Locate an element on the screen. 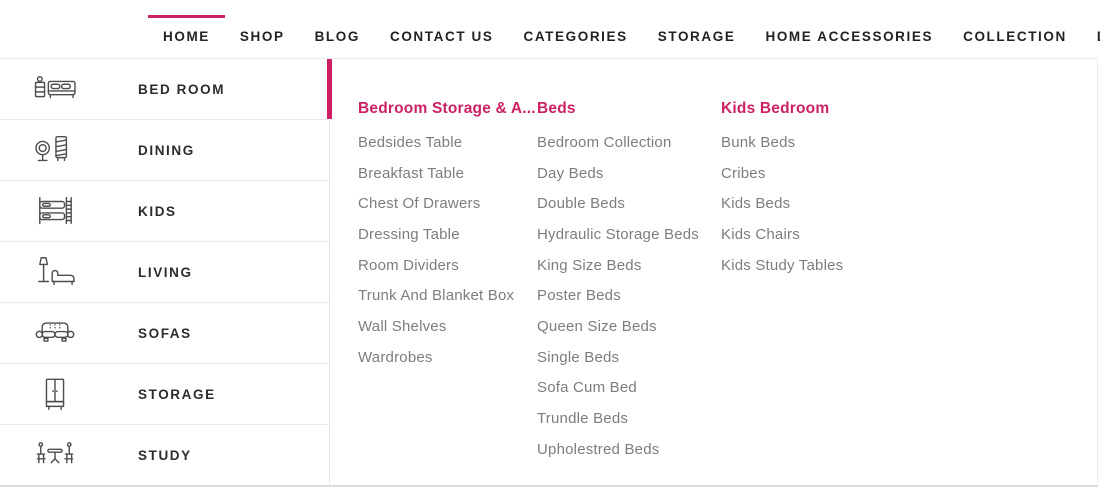  sidebar-item-study: STUDY is located at coordinates (164, 455).